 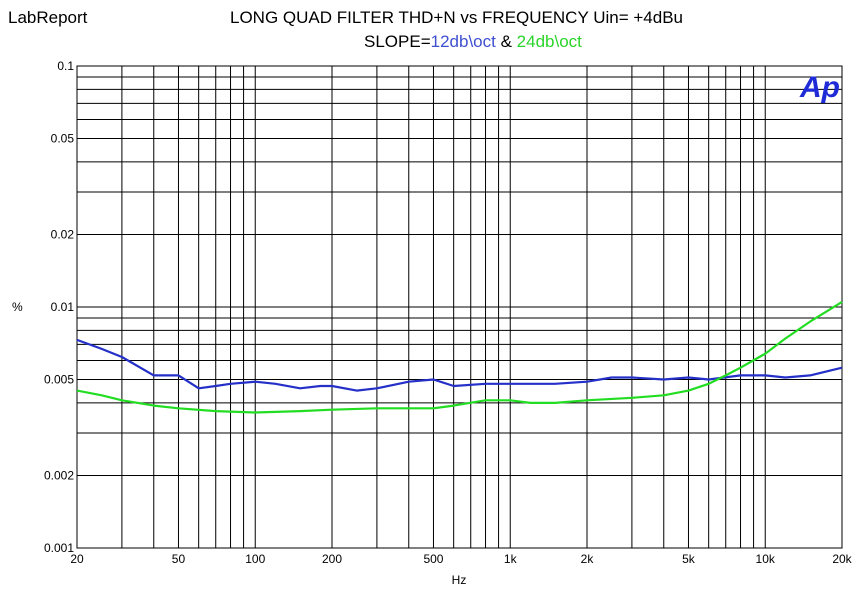 What do you see at coordinates (63, 307) in the screenshot?
I see `y-tick-label: 0.01` at bounding box center [63, 307].